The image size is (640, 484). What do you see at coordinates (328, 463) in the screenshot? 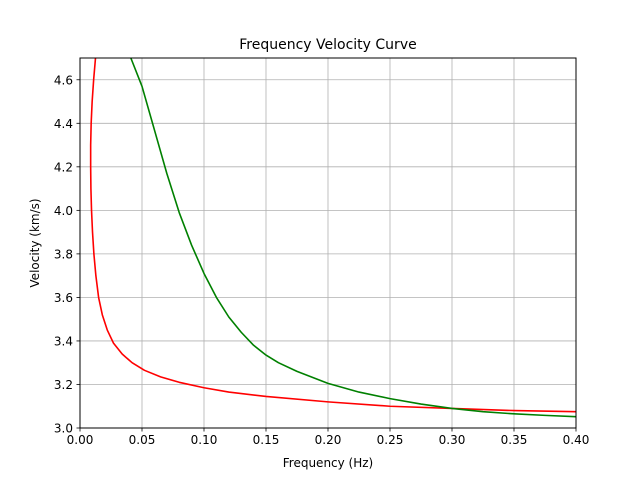
I see `x-axis-label: Frequency (Hz)` at bounding box center [328, 463].